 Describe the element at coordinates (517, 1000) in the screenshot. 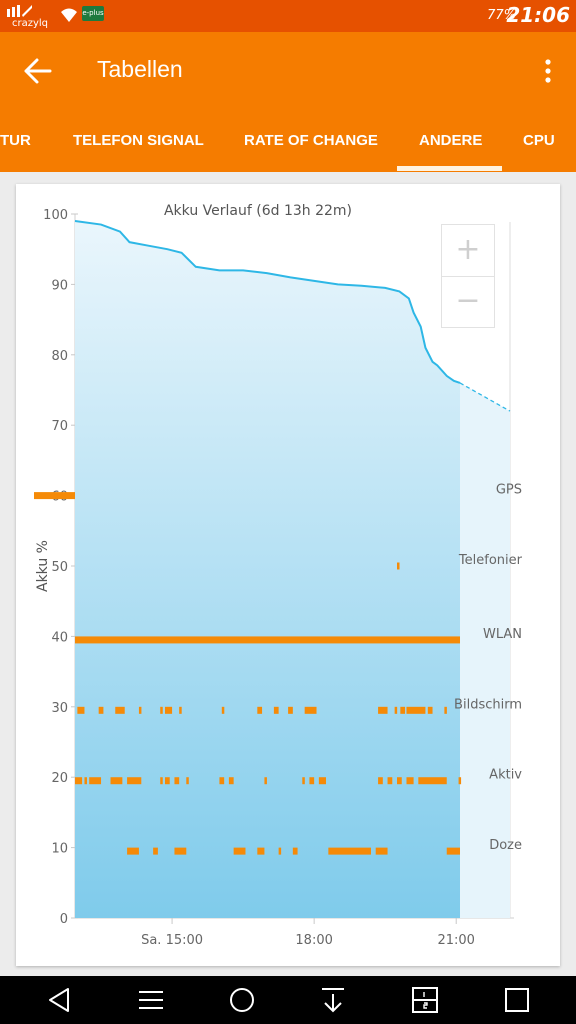

I see `recents-square-icon` at that location.